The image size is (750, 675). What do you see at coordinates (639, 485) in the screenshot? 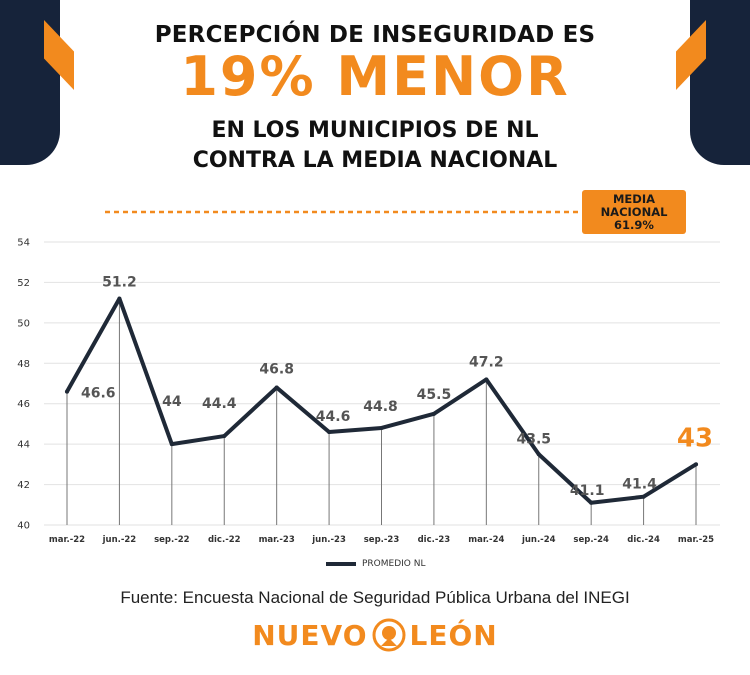
I see `data-label: 41.4` at bounding box center [639, 485].